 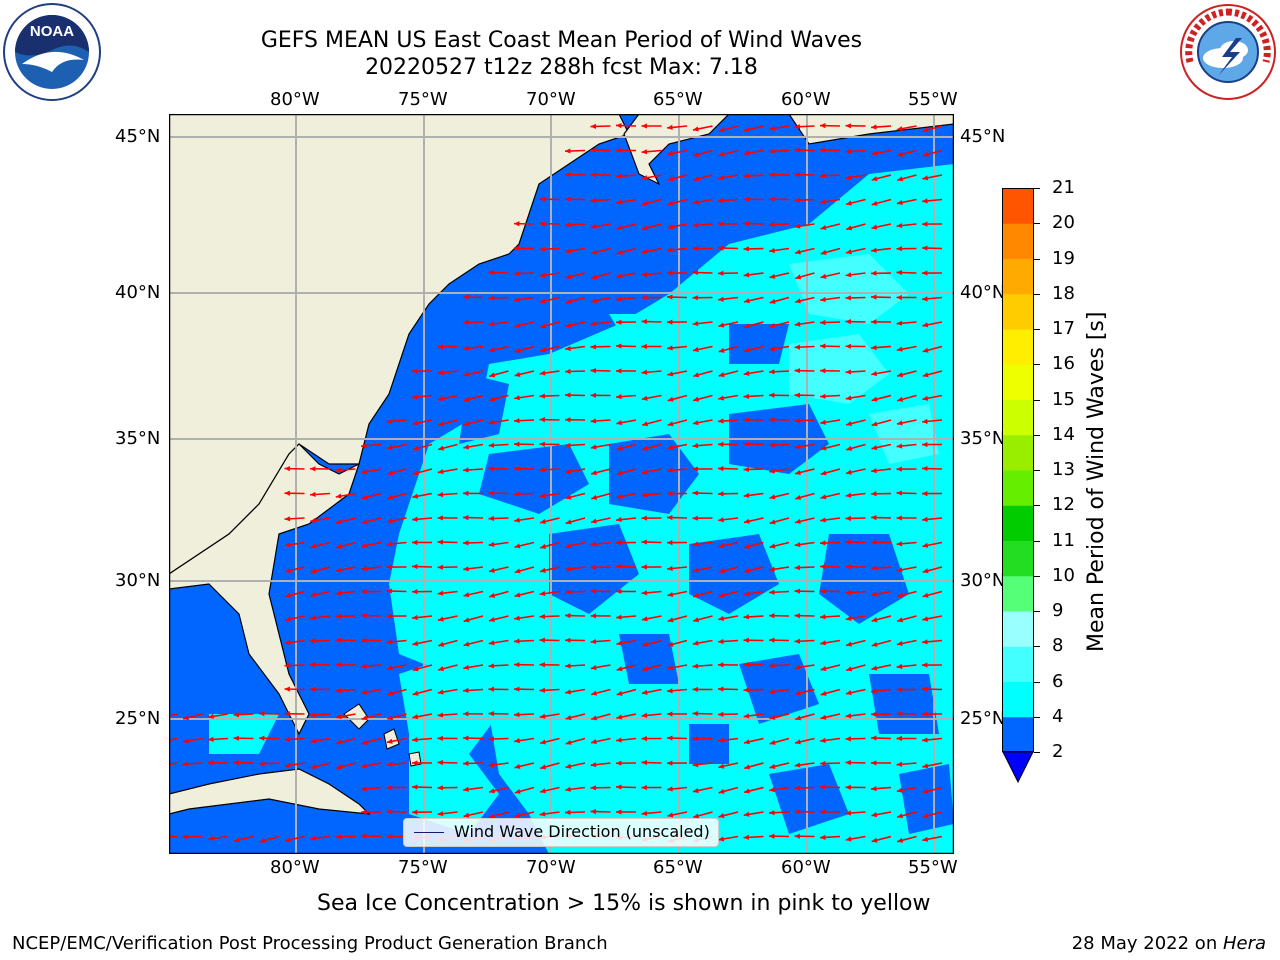 What do you see at coordinates (1063, 575) in the screenshot?
I see `colorbar-tick-label: 10` at bounding box center [1063, 575].